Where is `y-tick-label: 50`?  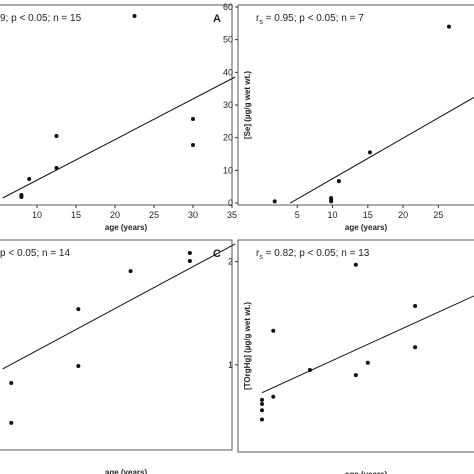 y-tick-label: 50 is located at coordinates (228, 40).